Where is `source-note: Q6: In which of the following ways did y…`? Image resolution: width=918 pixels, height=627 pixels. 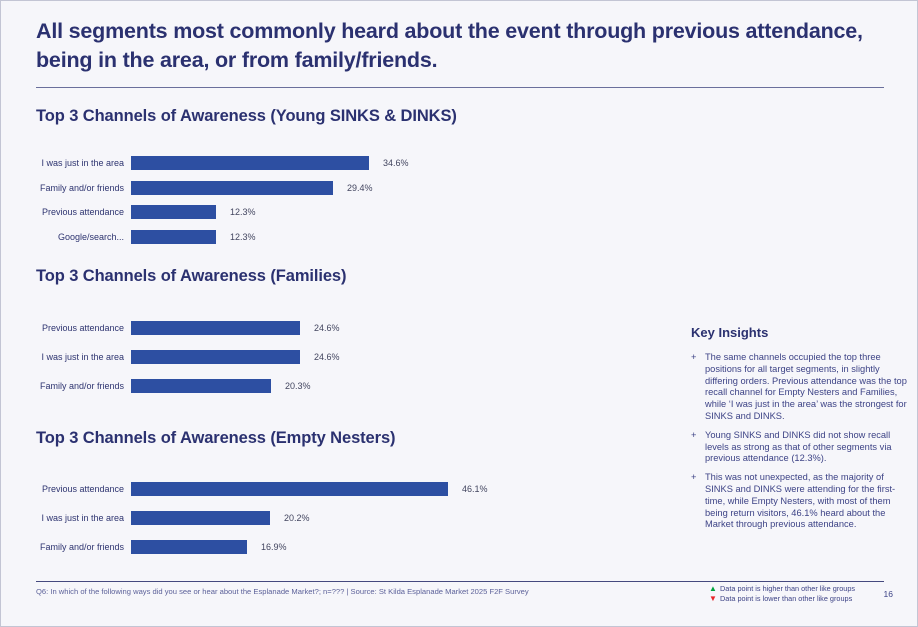 source-note: Q6: In which of the following ways did y… is located at coordinates (282, 591).